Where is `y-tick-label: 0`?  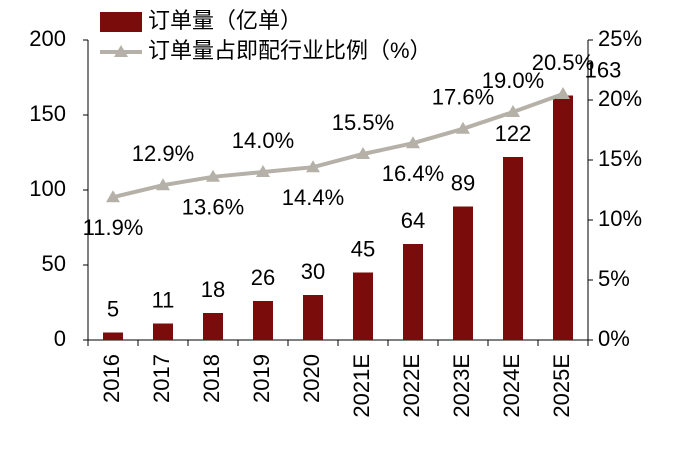 y-tick-label: 0 is located at coordinates (60, 338).